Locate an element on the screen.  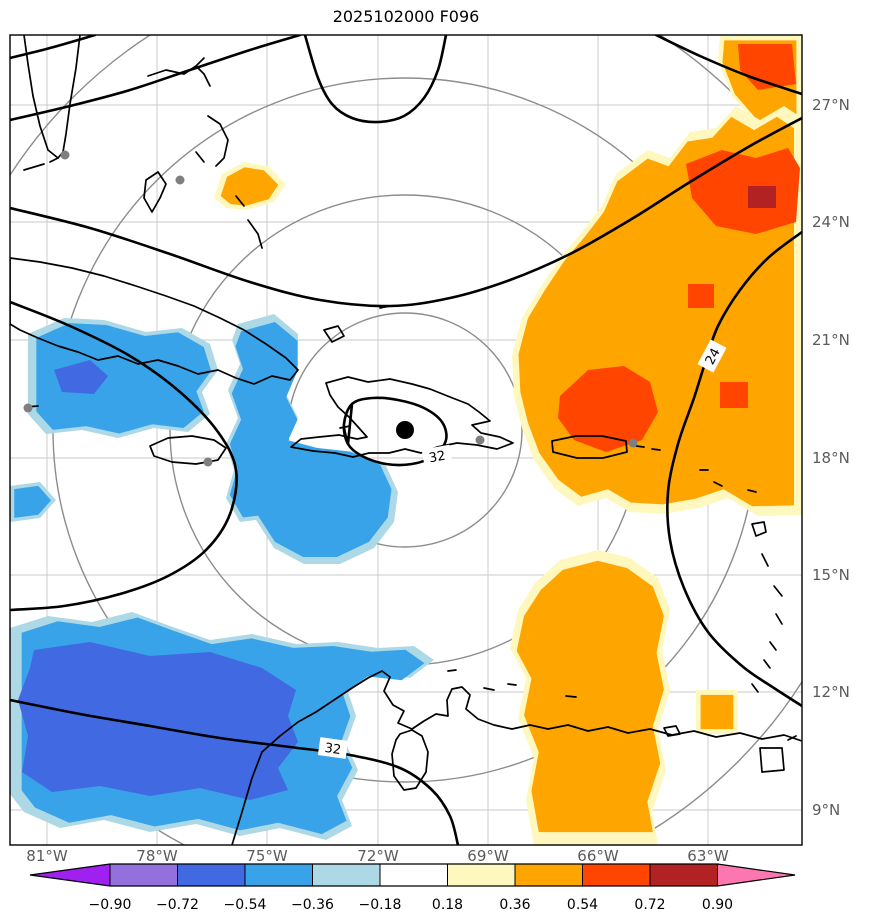
coastline-lake-maracaibo is located at coordinates (410, 760).